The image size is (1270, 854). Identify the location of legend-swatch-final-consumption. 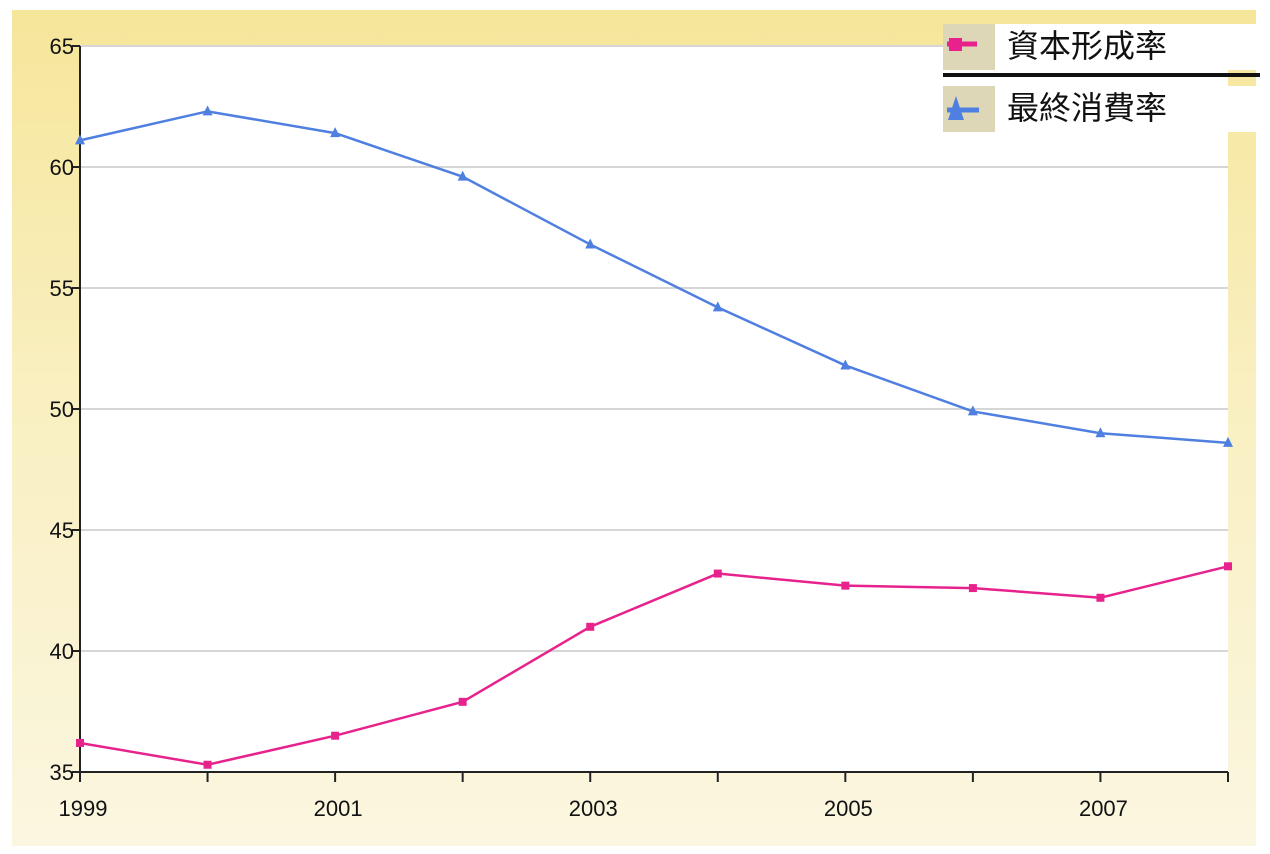
(969, 109).